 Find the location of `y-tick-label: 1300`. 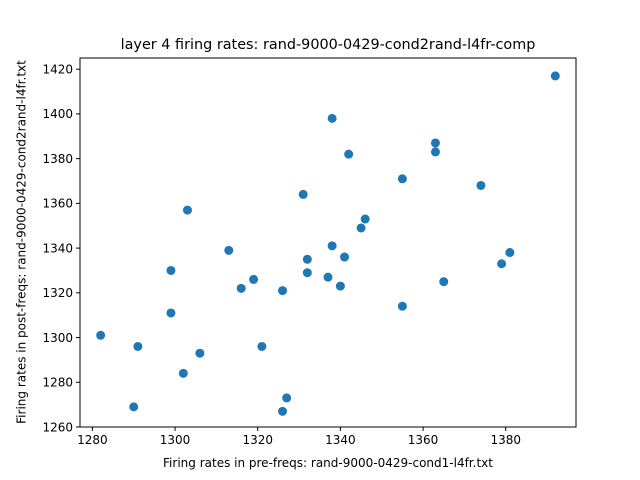

y-tick-label: 1300 is located at coordinates (57, 338).